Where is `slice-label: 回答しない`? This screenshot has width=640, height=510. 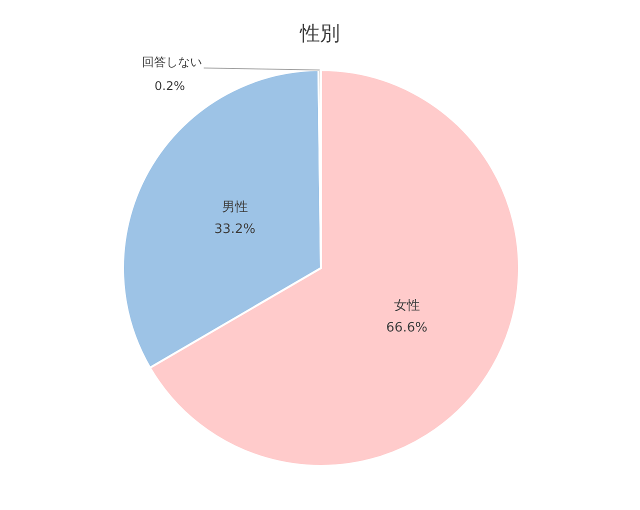 slice-label: 回答しない is located at coordinates (172, 62).